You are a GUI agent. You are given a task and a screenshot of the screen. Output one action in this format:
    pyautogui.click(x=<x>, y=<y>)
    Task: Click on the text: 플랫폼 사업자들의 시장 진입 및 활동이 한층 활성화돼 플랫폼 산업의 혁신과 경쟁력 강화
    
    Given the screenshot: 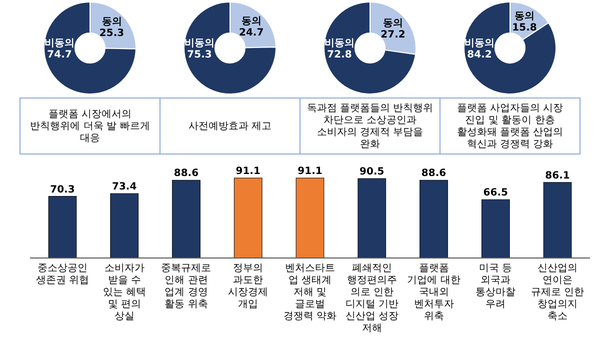 What is the action you would take?
    pyautogui.click(x=510, y=126)
    